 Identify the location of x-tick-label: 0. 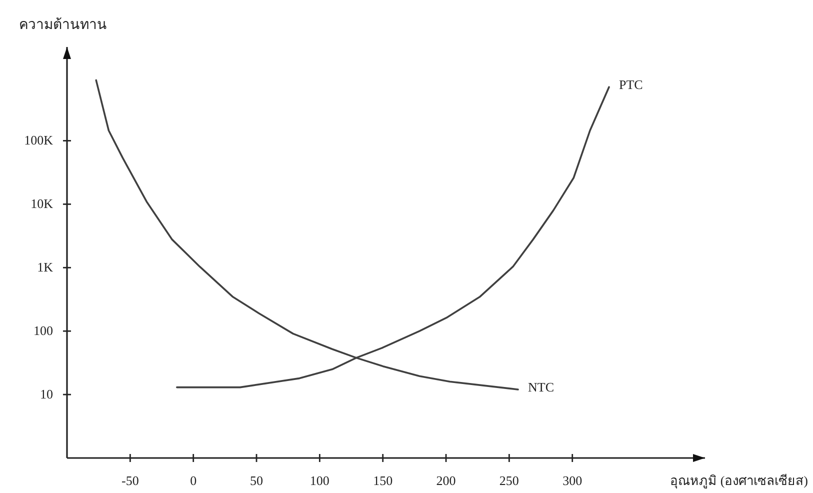
(193, 480).